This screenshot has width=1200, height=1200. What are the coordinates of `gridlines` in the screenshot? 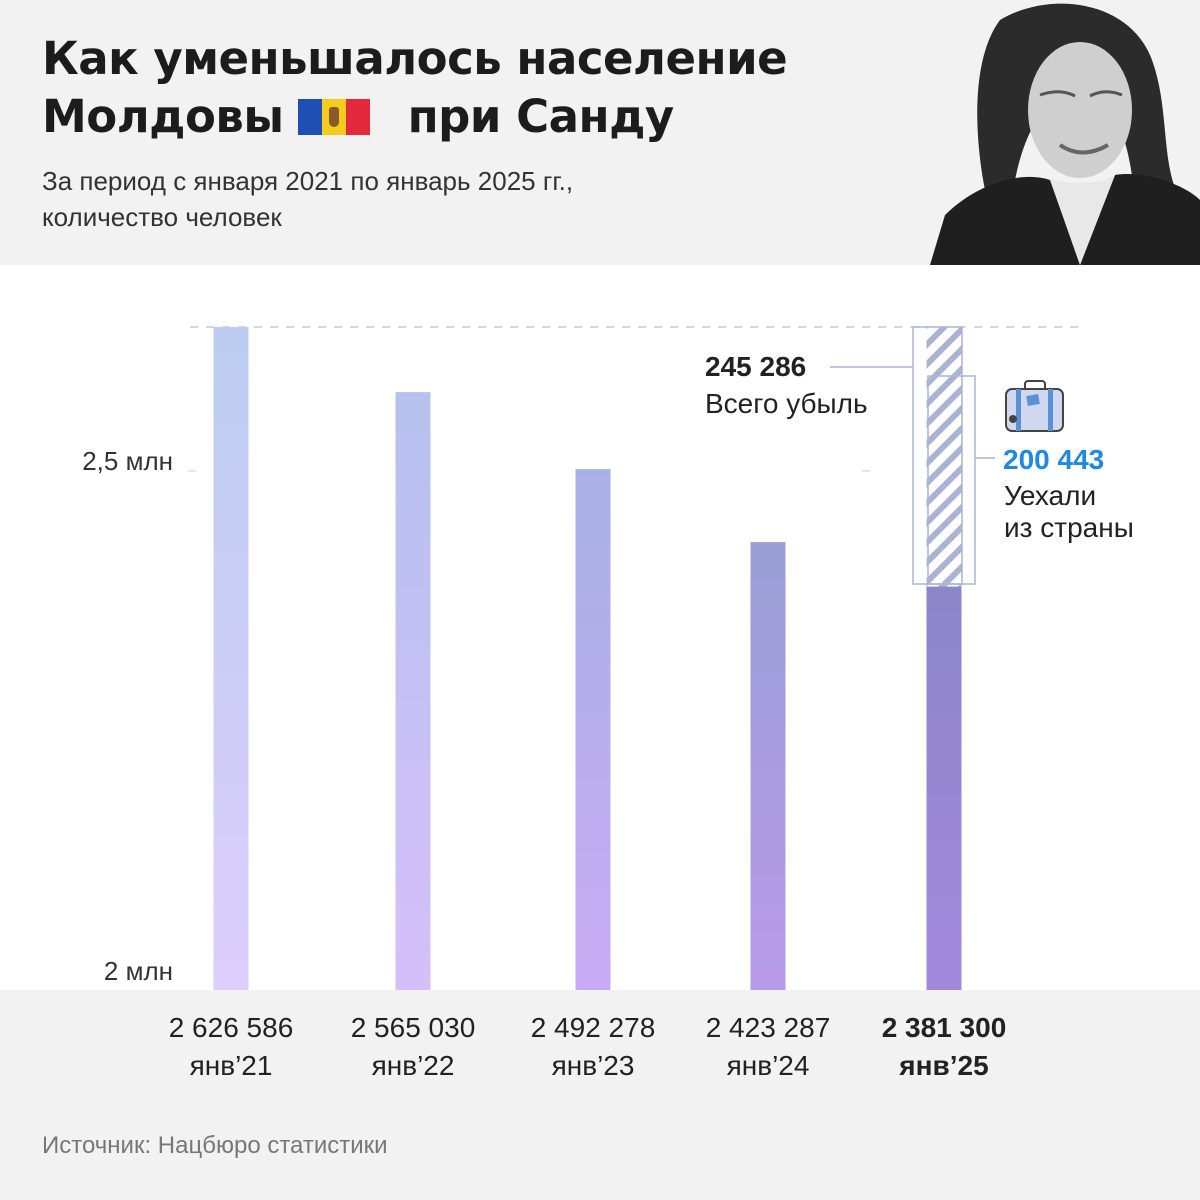 It's located at (636, 399).